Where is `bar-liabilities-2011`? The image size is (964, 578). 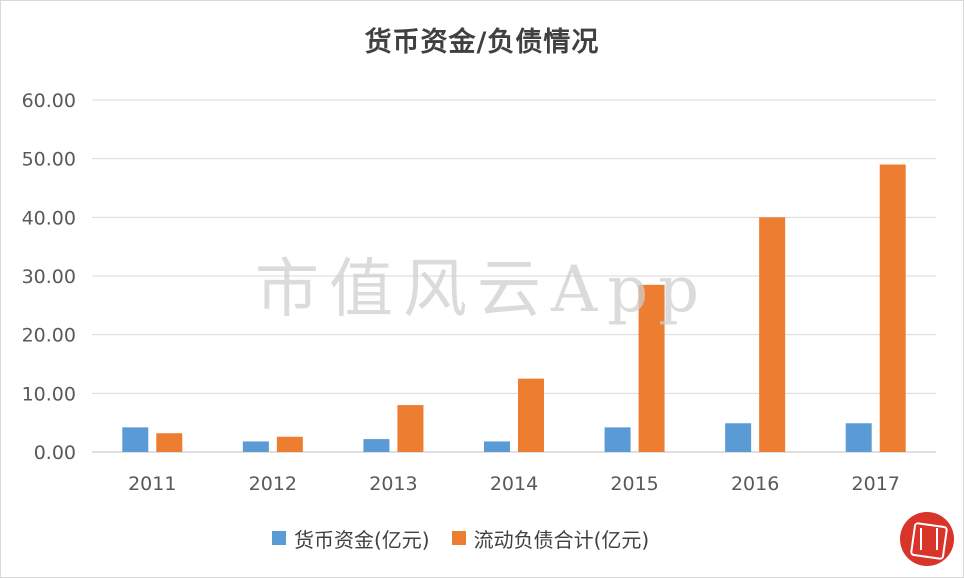
bar-liabilities-2011 is located at coordinates (169, 442).